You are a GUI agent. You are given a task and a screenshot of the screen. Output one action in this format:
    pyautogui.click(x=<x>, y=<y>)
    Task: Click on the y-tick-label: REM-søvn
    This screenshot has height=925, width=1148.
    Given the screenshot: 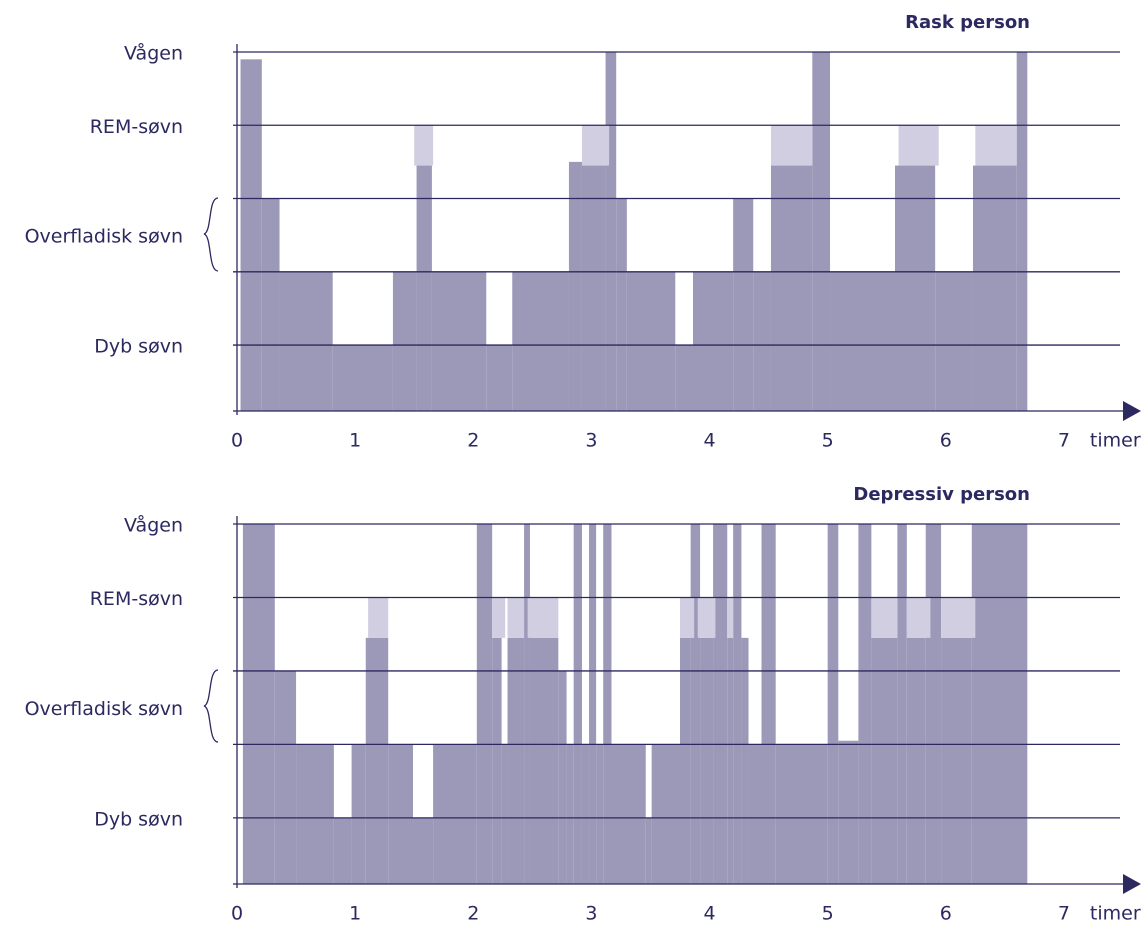 What is the action you would take?
    pyautogui.click(x=136, y=599)
    